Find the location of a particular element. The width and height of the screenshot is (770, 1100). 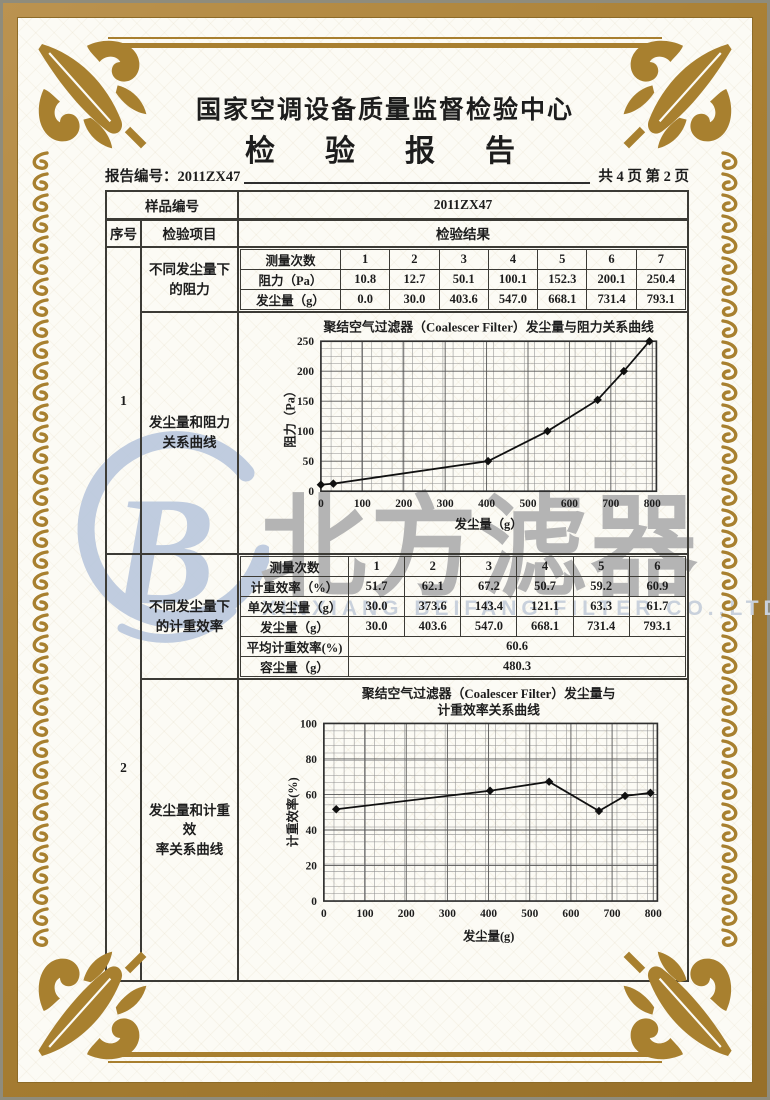

svg-text:聚结空气过滤器（Coalescer Filter）发尘量与阻: 聚结空气过滤器（Coalescer Filter）发尘量与阻力关系曲线 is located at coordinates (488, 326).